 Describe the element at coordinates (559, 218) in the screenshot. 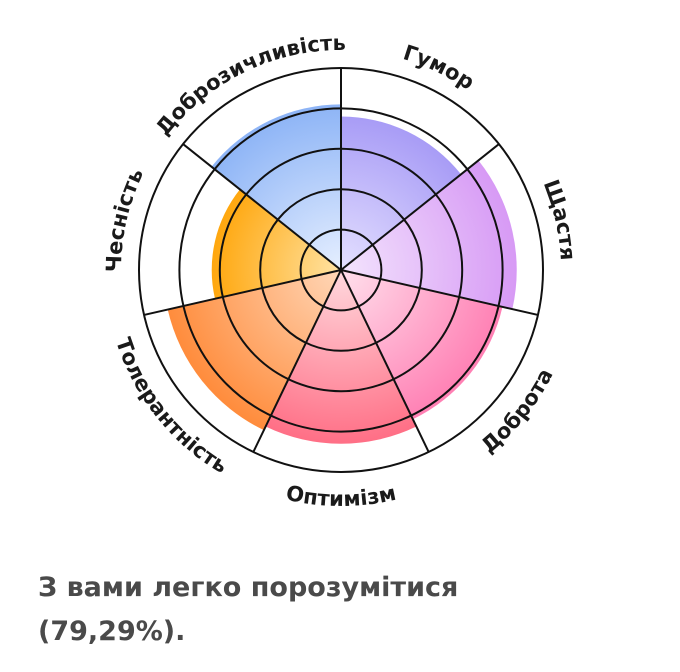

I see `category-label: Щастя` at that location.